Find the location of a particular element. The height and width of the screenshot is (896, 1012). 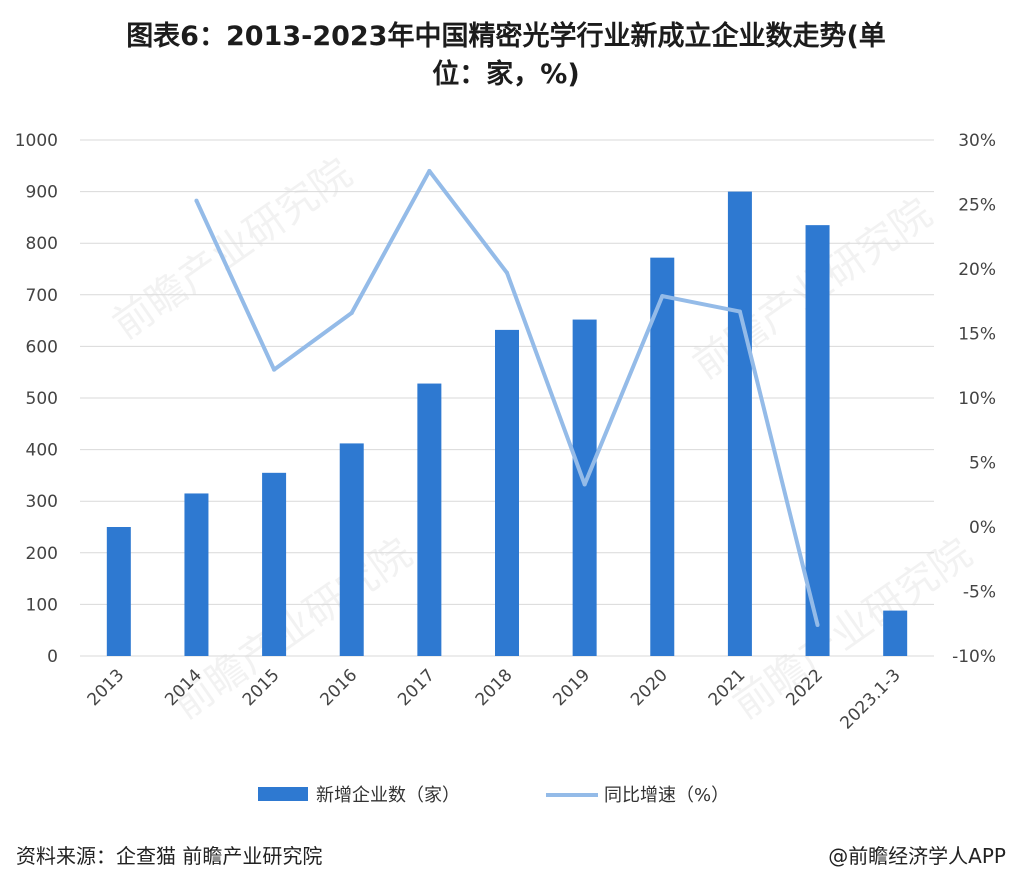

left-tick-label: 900 is located at coordinates (42, 193).